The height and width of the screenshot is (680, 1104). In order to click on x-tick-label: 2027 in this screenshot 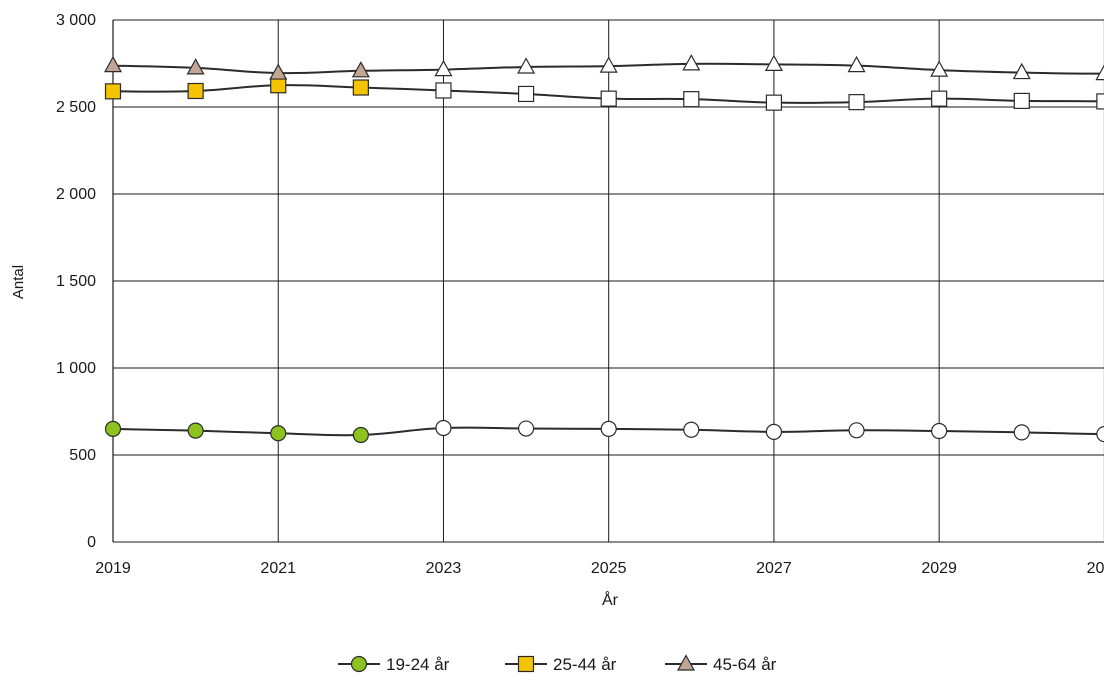, I will do `click(774, 568)`.